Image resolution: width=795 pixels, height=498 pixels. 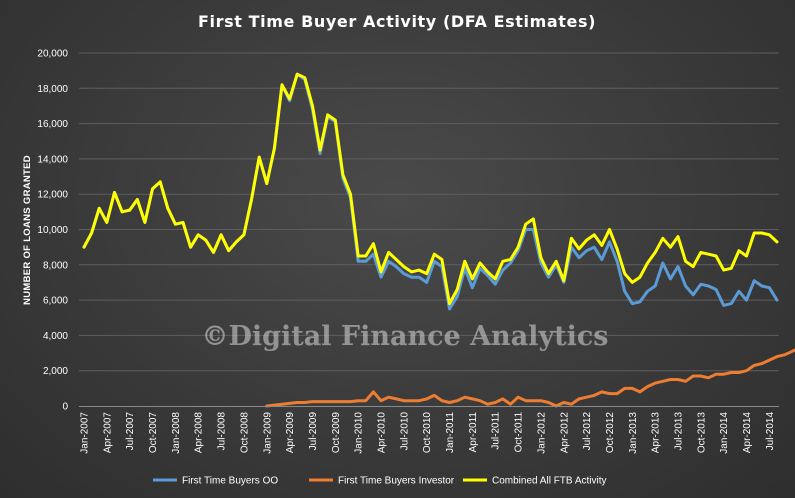 What do you see at coordinates (450, 432) in the screenshot?
I see `x-tick-label: Jan-2011` at bounding box center [450, 432].